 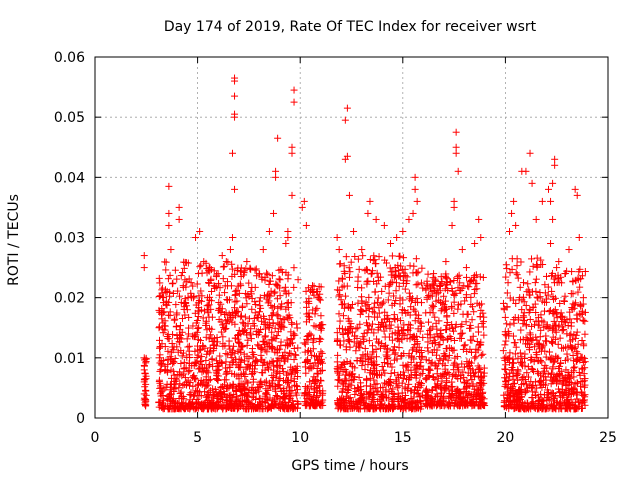 I want to click on y-tick-label: 0.03, so click(x=69, y=239).